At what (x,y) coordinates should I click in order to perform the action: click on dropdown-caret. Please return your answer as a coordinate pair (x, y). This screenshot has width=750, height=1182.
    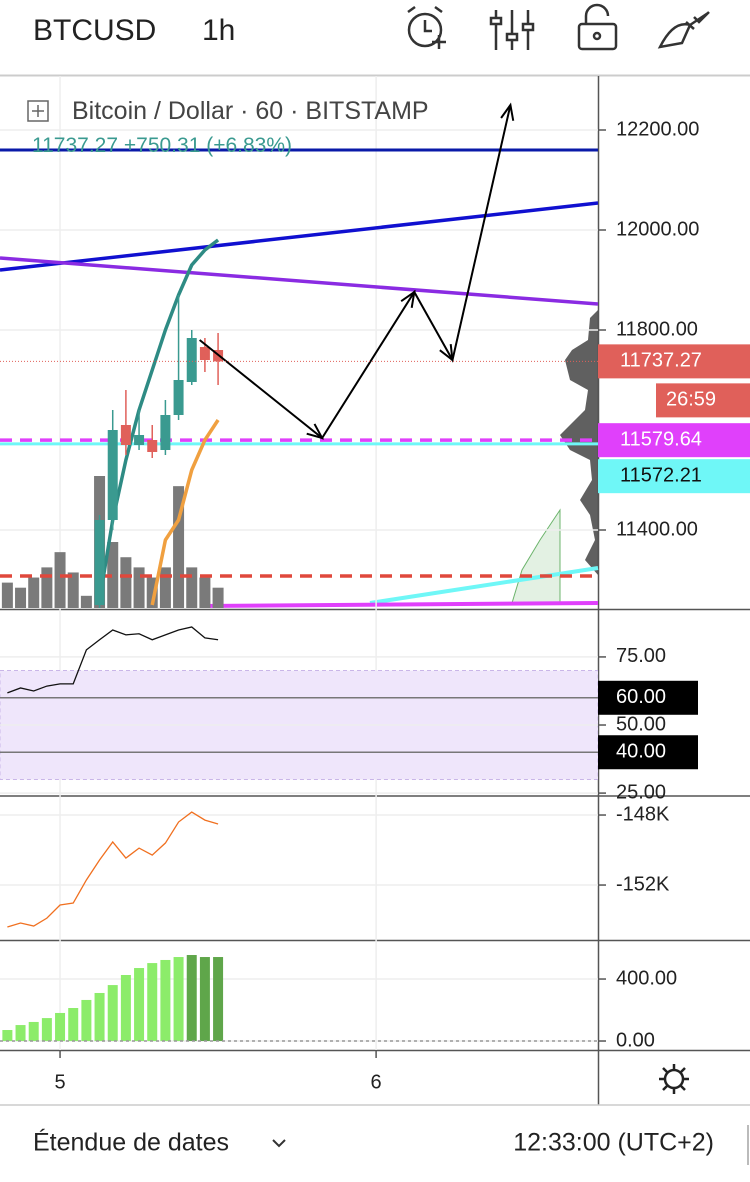
    Looking at the image, I should click on (279, 1143).